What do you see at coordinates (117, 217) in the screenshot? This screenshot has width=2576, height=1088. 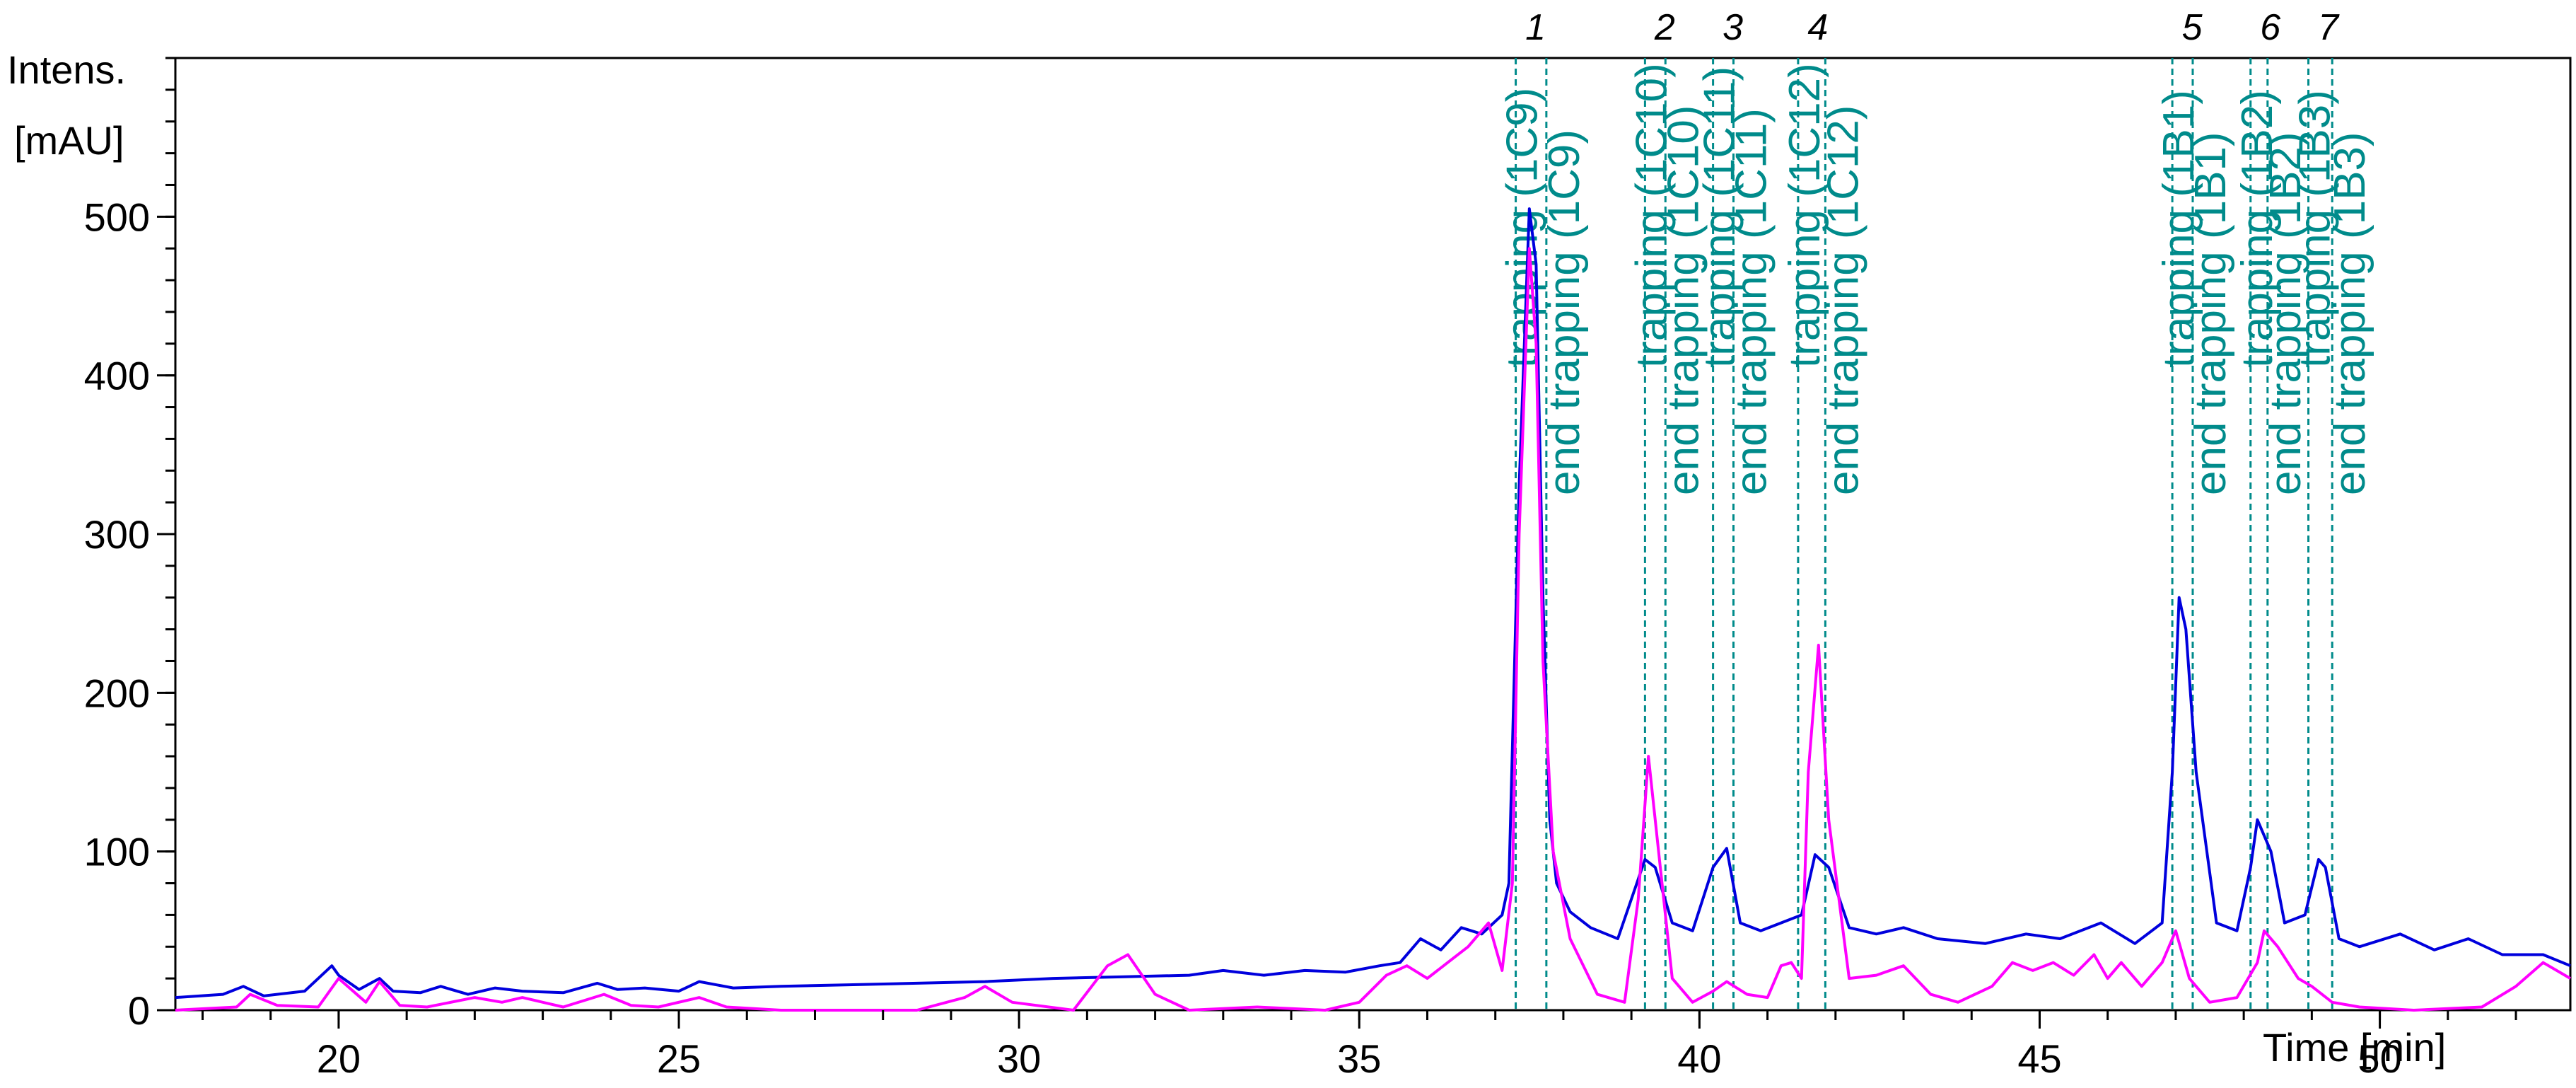 I see `y-tick-label: 500` at bounding box center [117, 217].